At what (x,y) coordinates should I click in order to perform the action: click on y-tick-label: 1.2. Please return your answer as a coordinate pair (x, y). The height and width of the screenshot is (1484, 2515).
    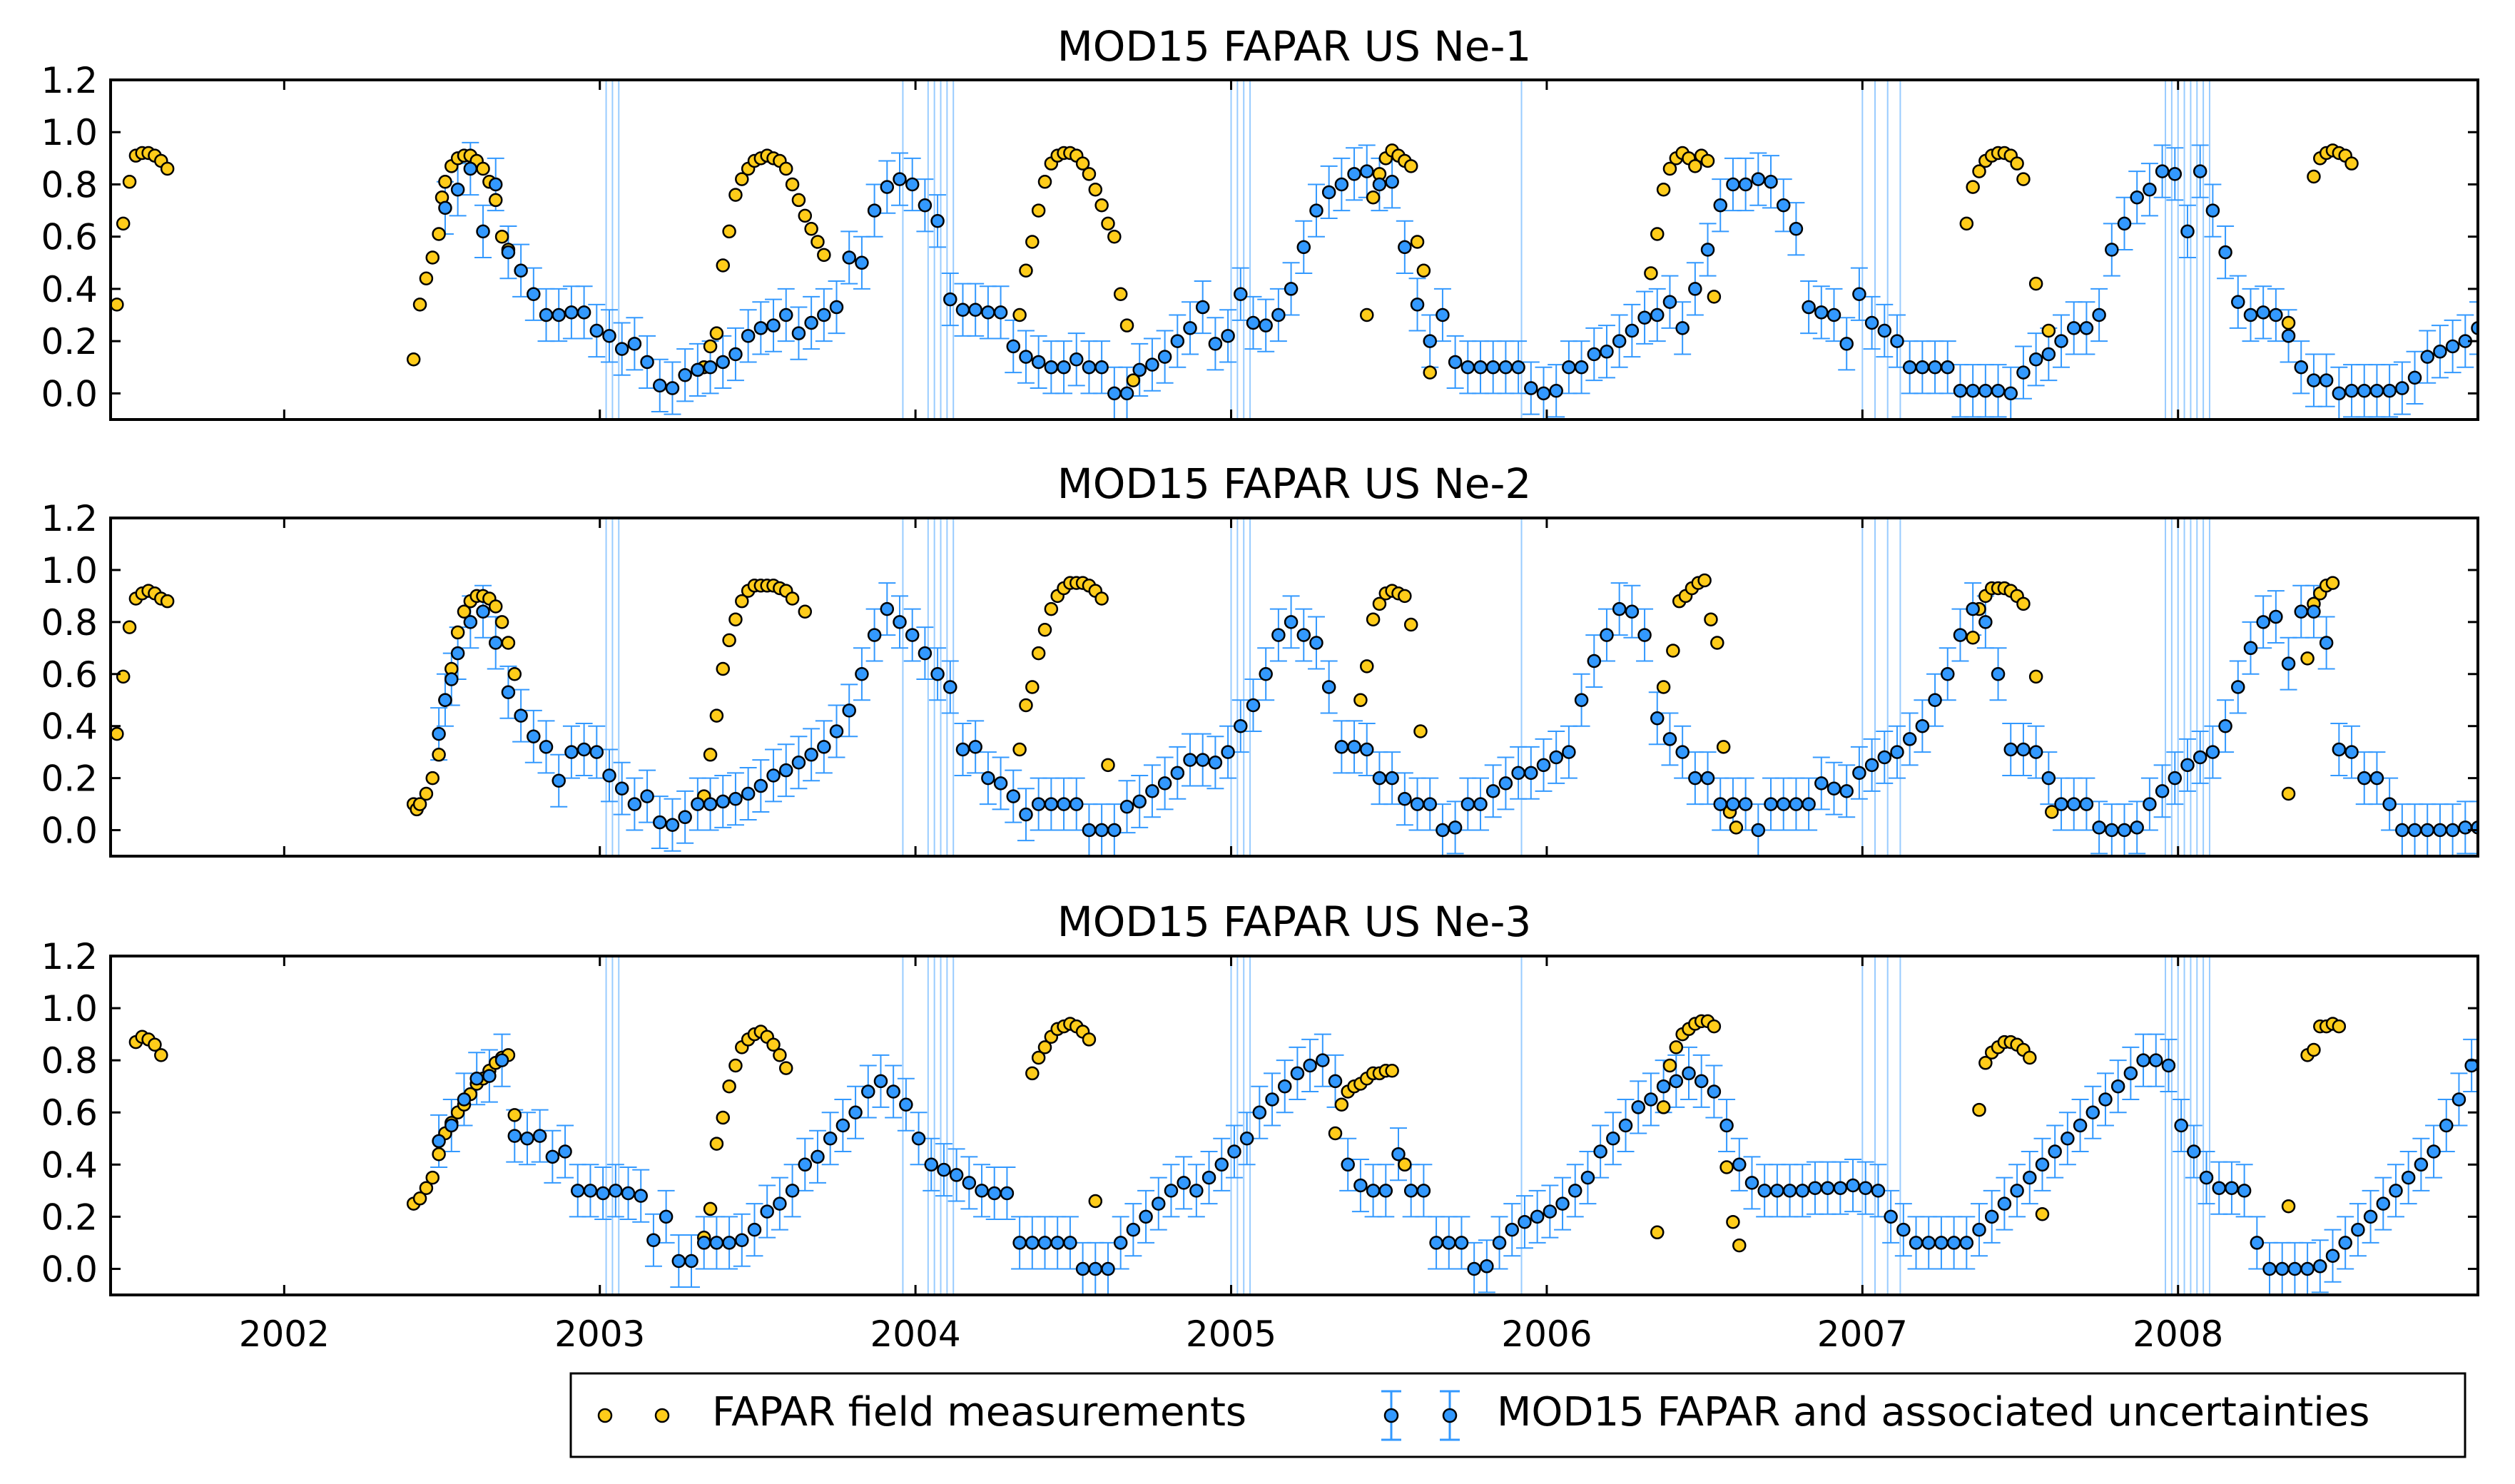
    Looking at the image, I should click on (70, 80).